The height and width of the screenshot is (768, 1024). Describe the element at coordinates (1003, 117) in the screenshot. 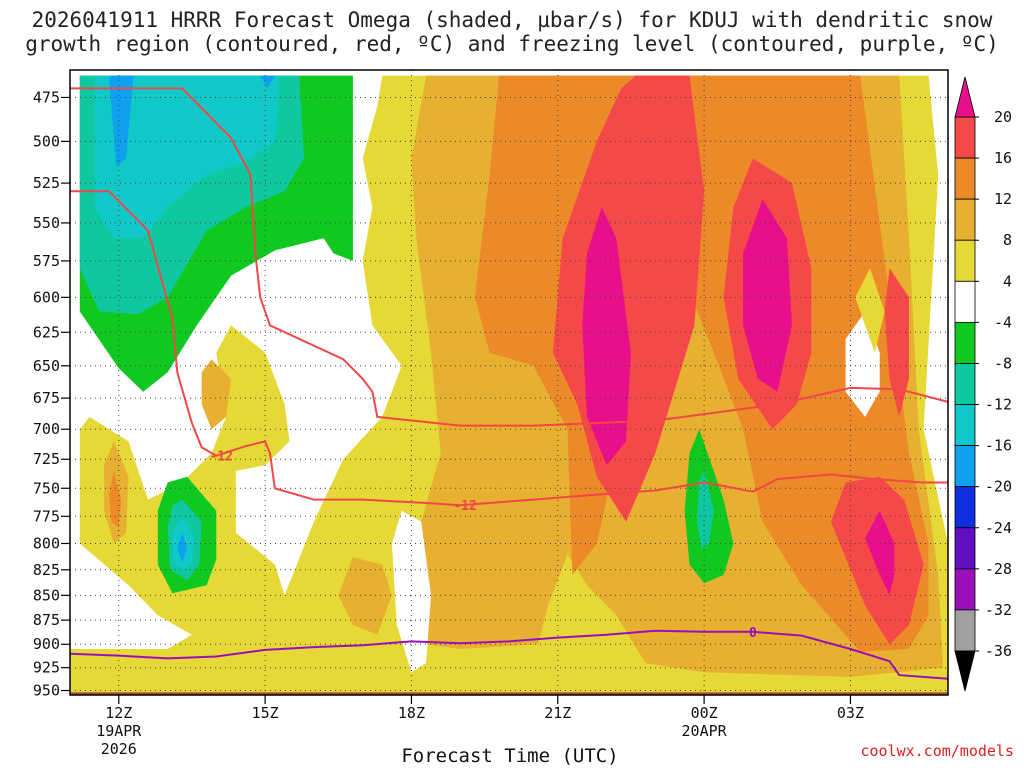

I see `colorbar-label-0: 20` at that location.